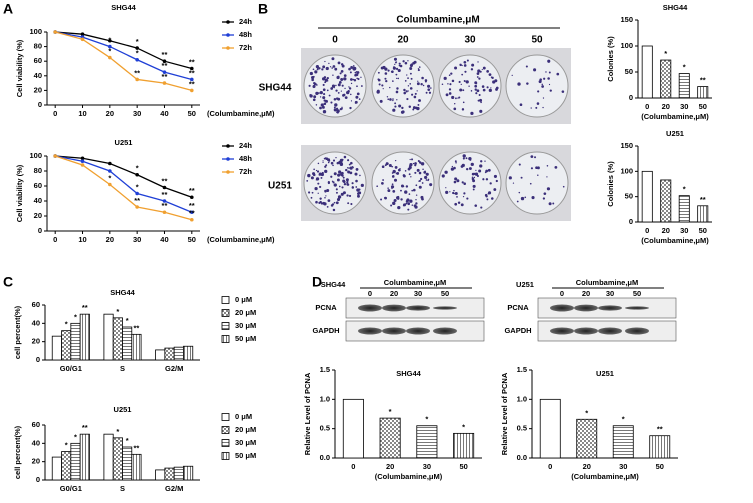 The width and height of the screenshot is (753, 503). I want to click on y-tick-label: 0.0, so click(522, 457).